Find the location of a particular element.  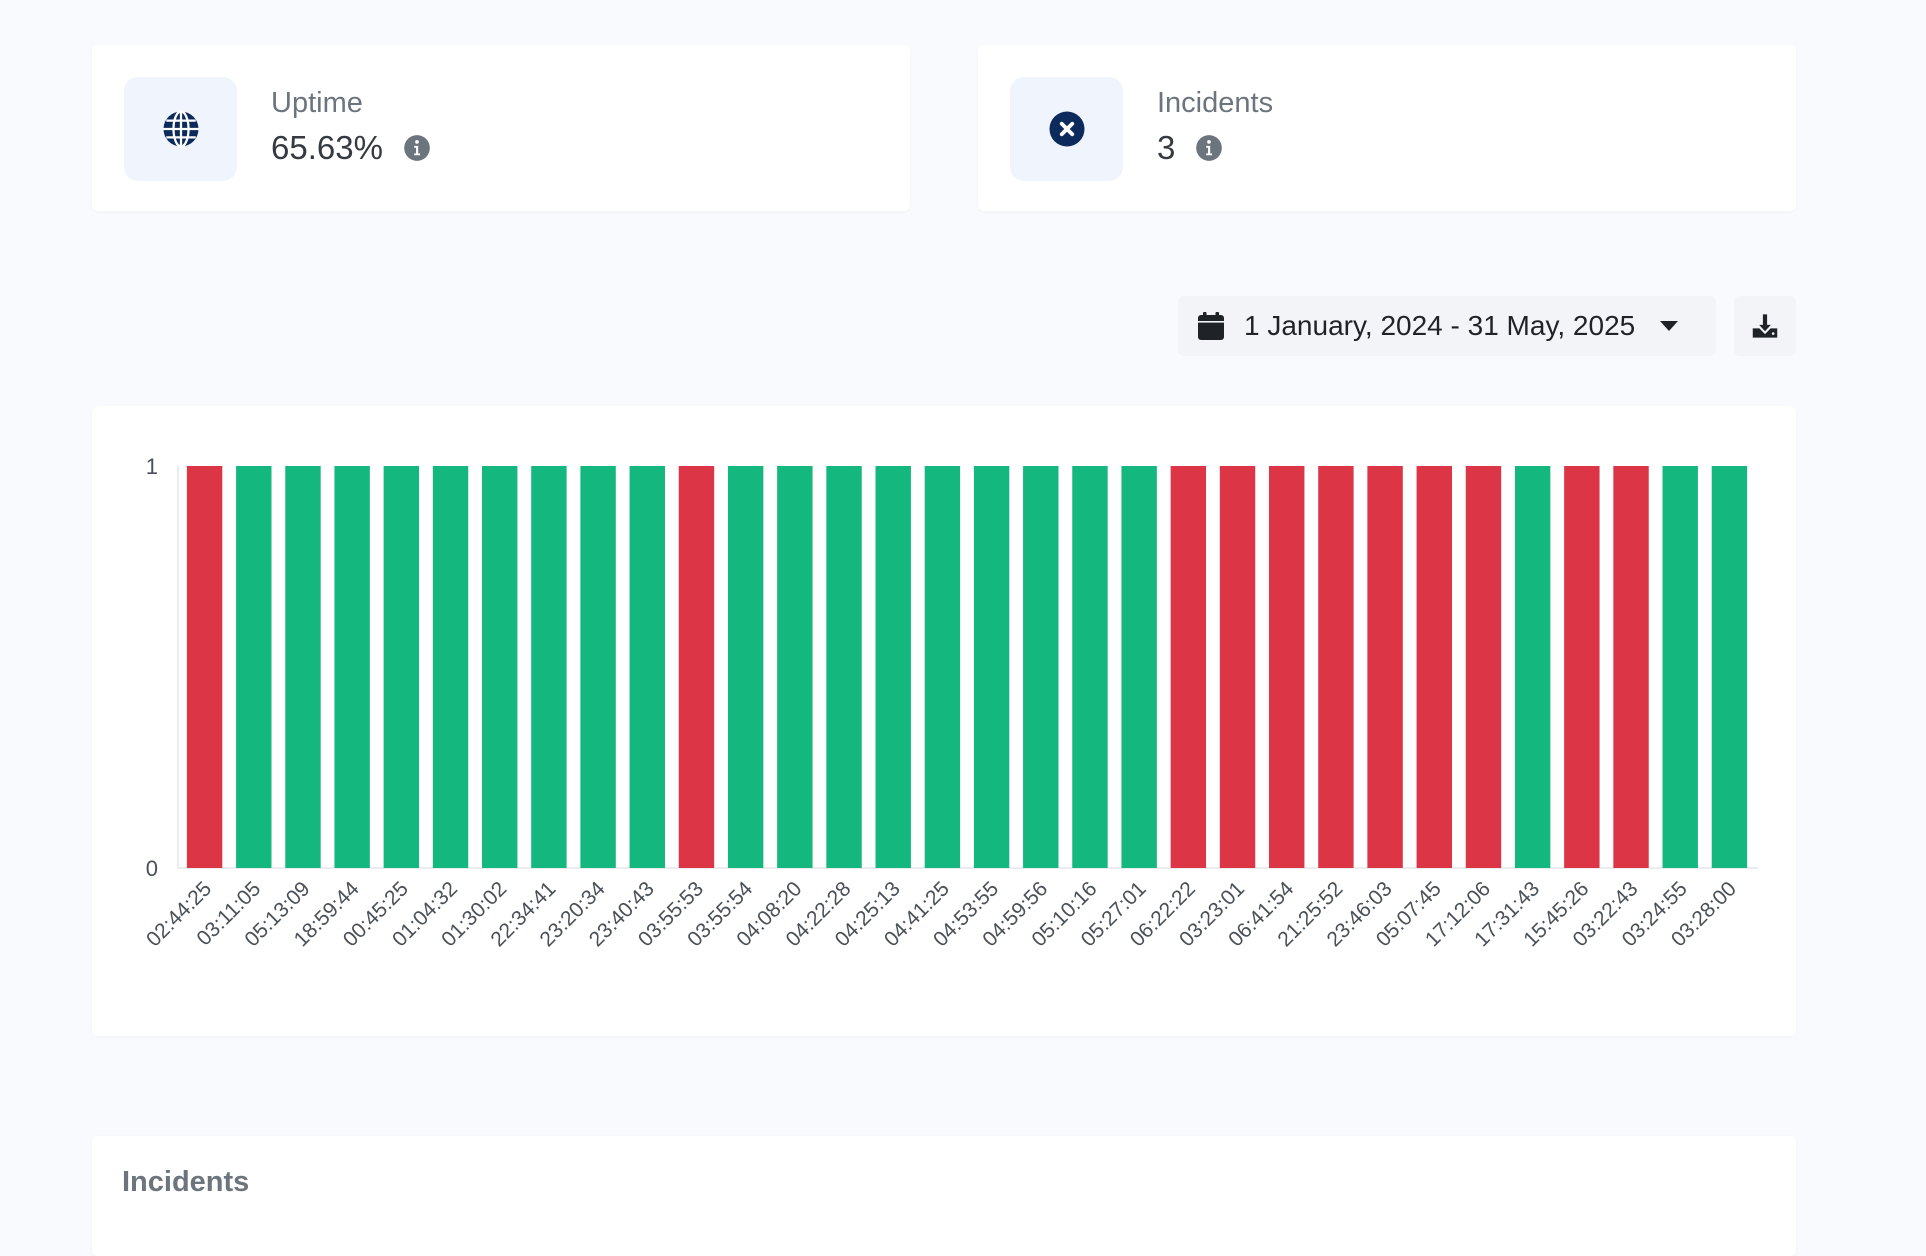

incidents-value: 3 is located at coordinates (1166, 147).